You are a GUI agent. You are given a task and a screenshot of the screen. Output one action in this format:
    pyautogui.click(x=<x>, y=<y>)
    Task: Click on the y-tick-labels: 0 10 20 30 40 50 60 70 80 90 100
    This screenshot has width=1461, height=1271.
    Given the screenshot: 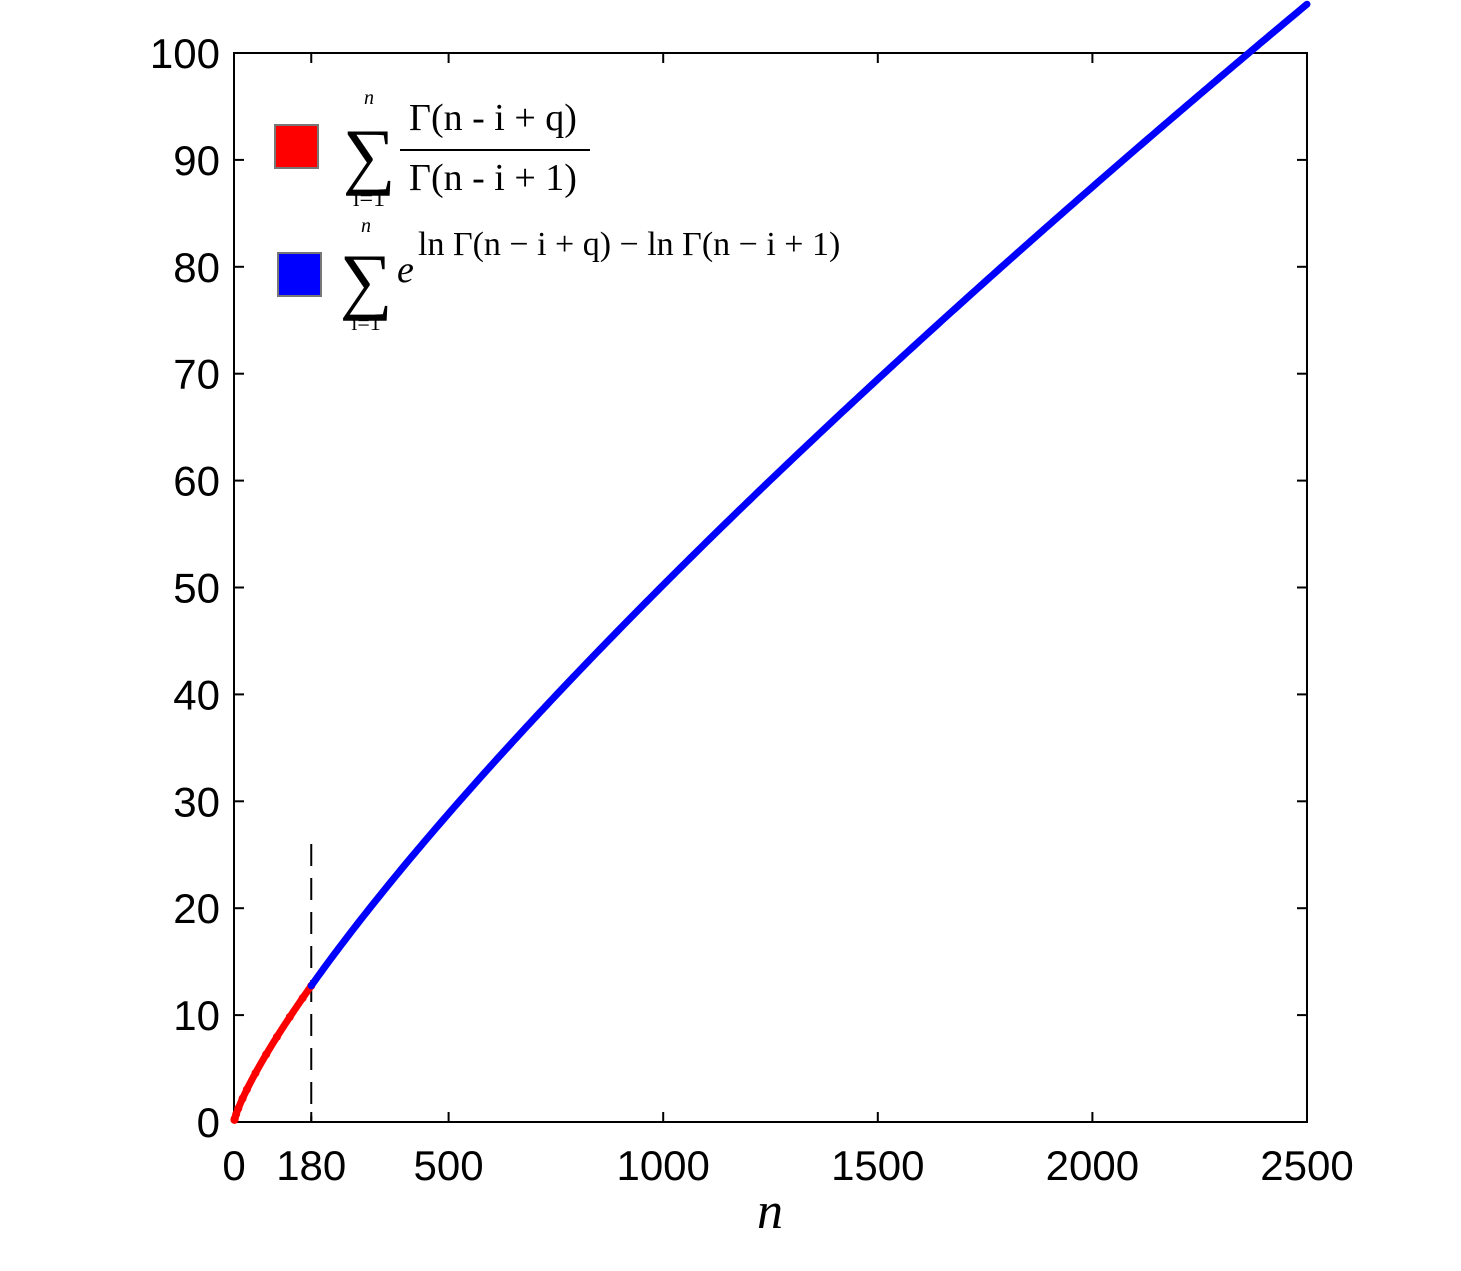 What is the action you would take?
    pyautogui.click(x=185, y=588)
    